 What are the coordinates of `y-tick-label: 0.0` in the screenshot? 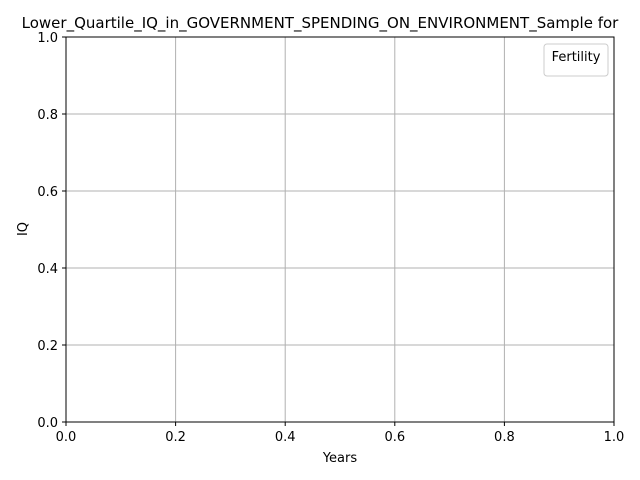 It's located at (47, 423).